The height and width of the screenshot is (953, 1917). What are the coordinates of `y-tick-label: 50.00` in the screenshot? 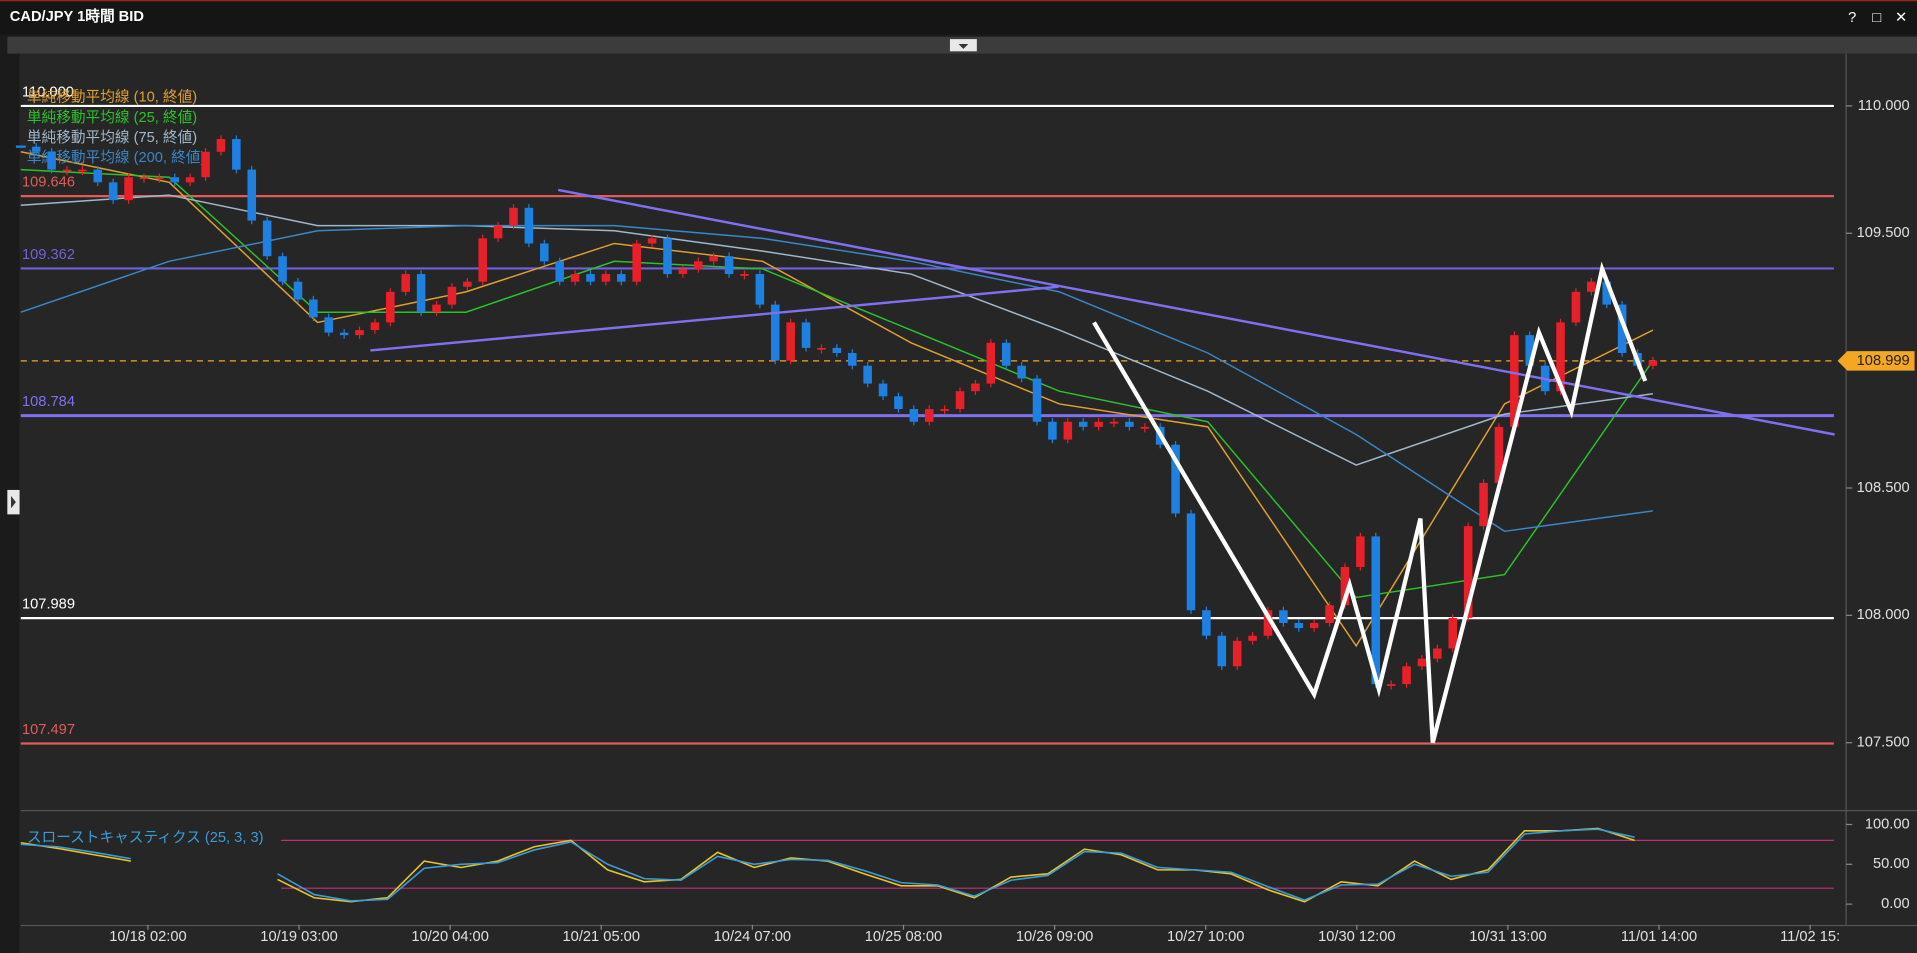 It's located at (1891, 864).